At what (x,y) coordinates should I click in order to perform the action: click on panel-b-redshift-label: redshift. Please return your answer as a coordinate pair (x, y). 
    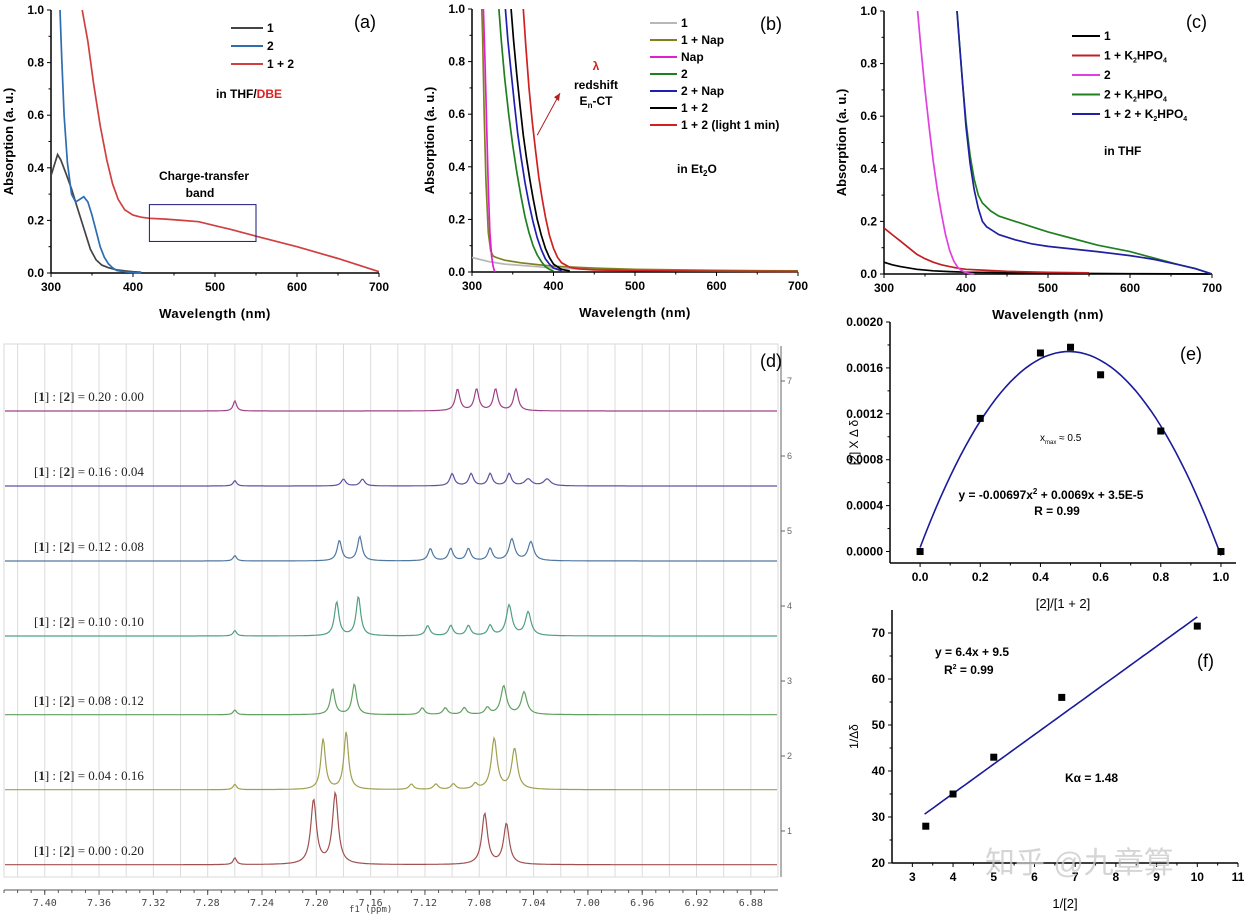
    Looking at the image, I should click on (596, 85).